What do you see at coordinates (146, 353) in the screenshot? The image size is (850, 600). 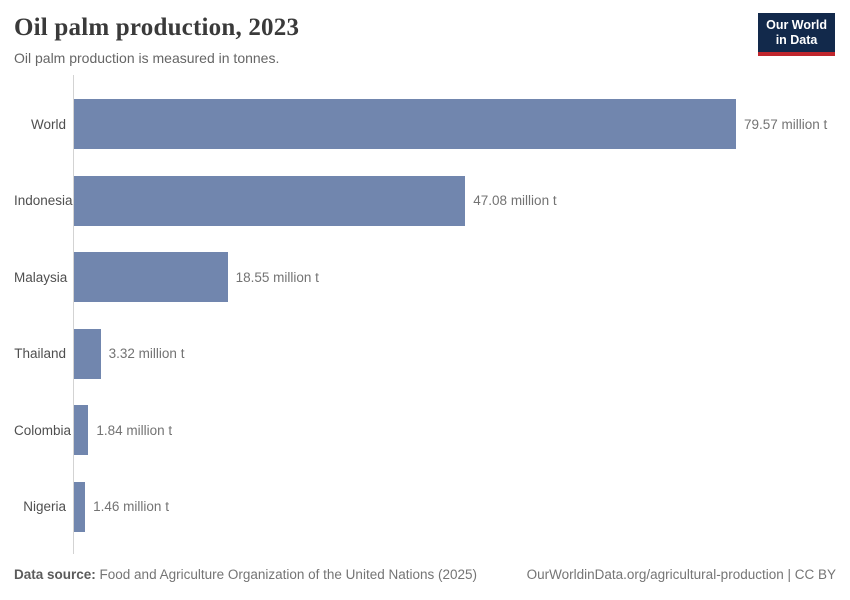 I see `value-label: 3.32 million t` at bounding box center [146, 353].